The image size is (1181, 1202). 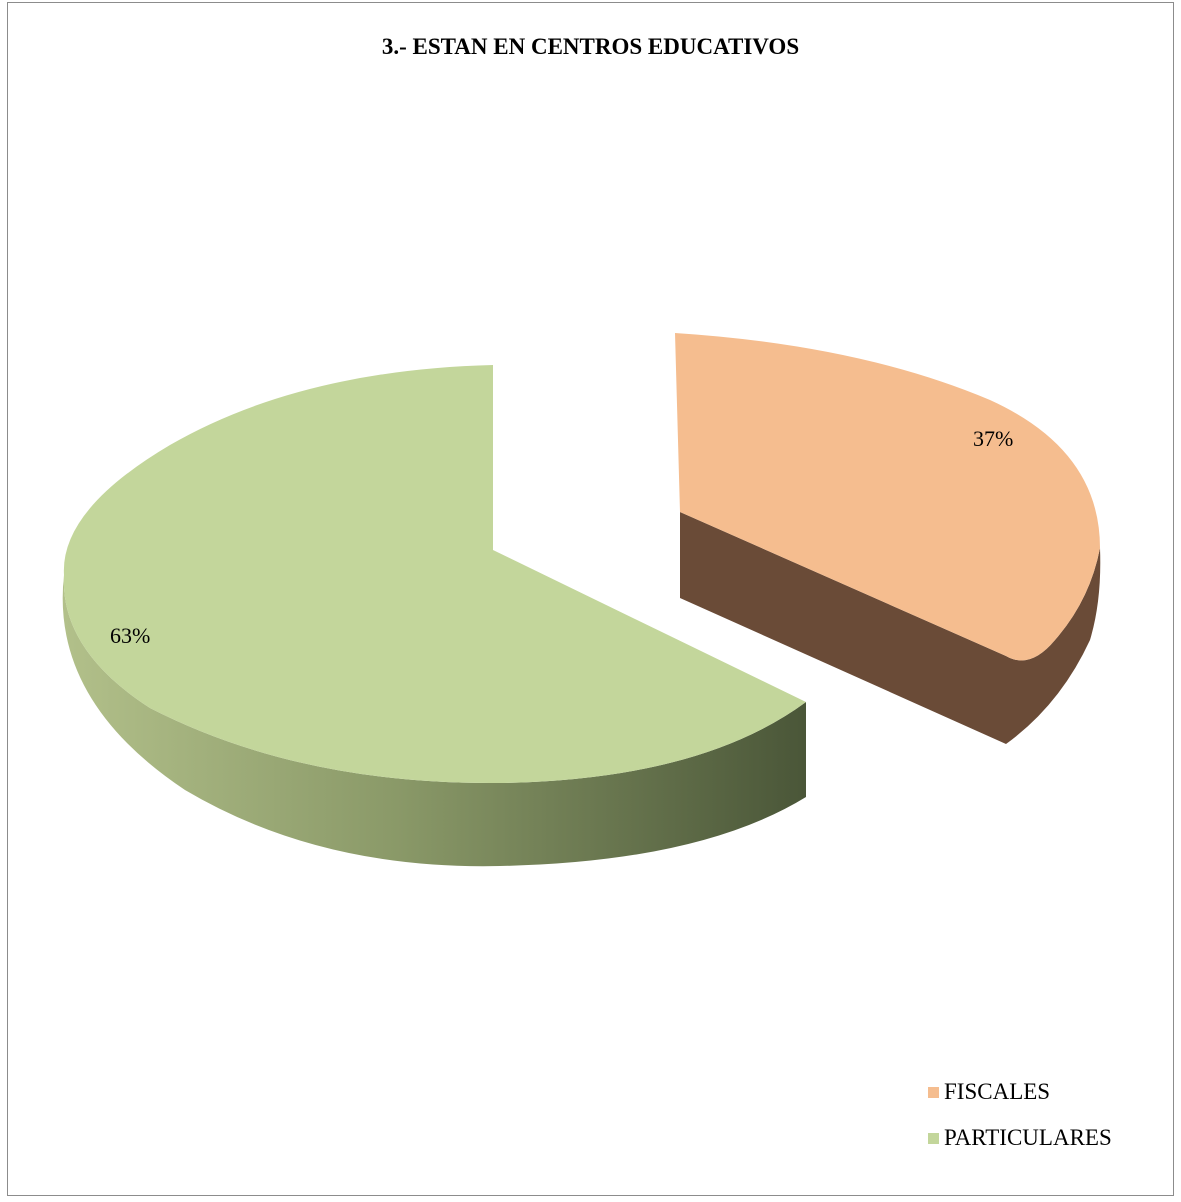 I want to click on legend-swatch-particulares, so click(x=933, y=1138).